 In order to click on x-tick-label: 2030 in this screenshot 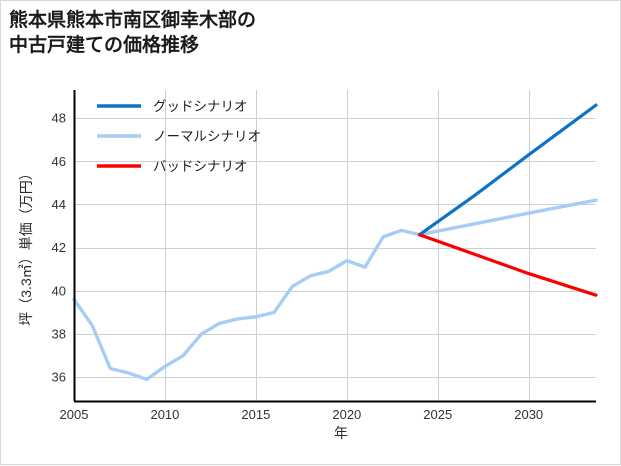, I will do `click(528, 414)`.